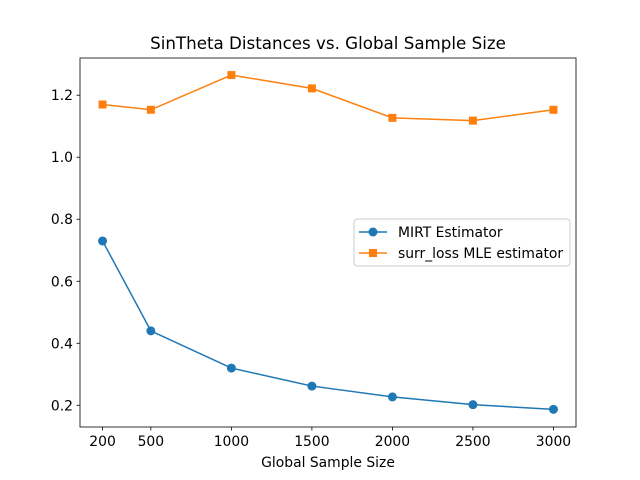 This screenshot has height=480, width=640. I want to click on legend-box, so click(462, 242).